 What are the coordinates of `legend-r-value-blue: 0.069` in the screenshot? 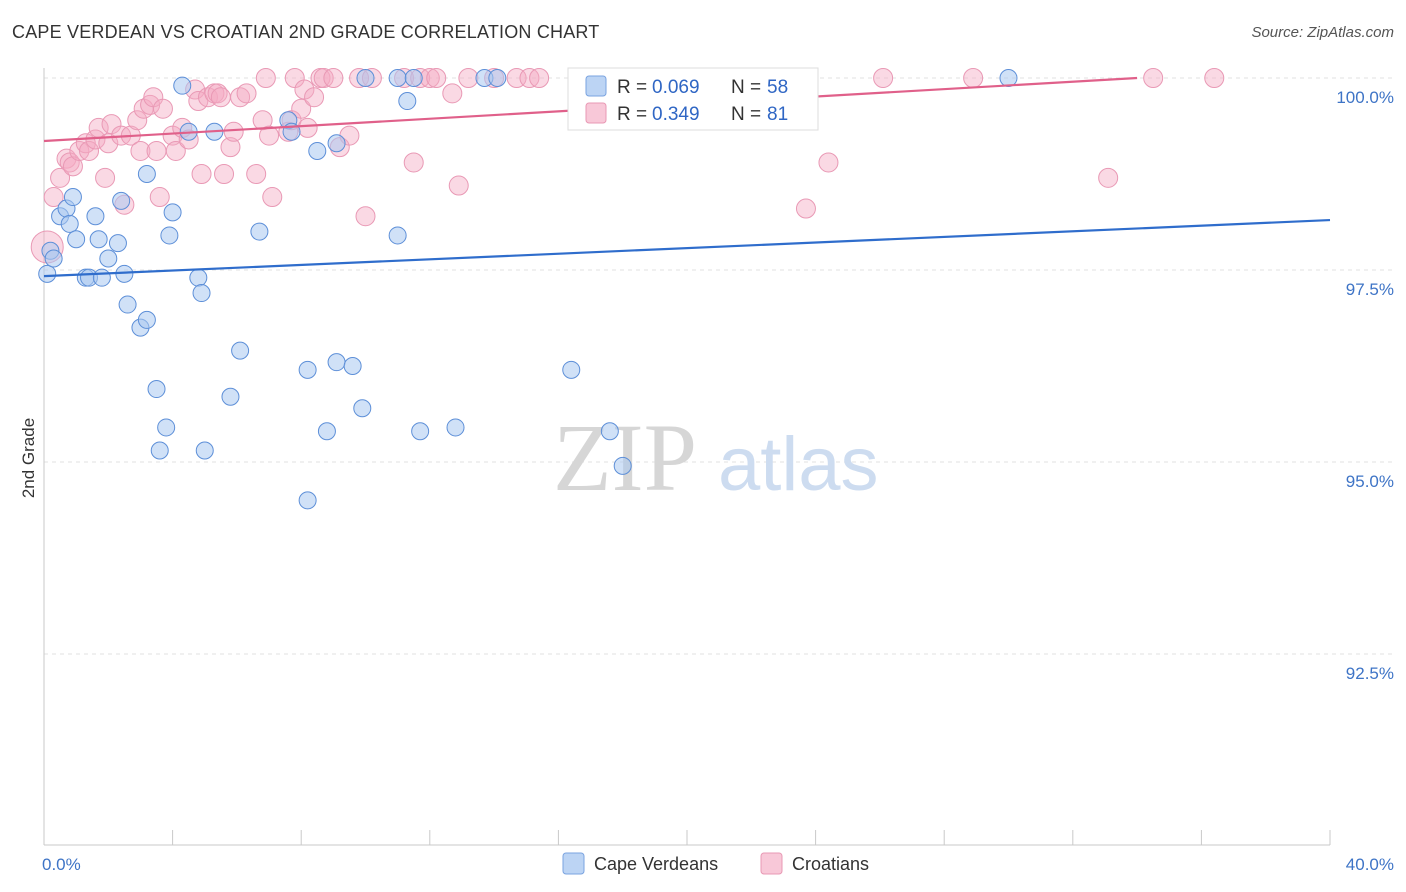 It's located at (676, 87).